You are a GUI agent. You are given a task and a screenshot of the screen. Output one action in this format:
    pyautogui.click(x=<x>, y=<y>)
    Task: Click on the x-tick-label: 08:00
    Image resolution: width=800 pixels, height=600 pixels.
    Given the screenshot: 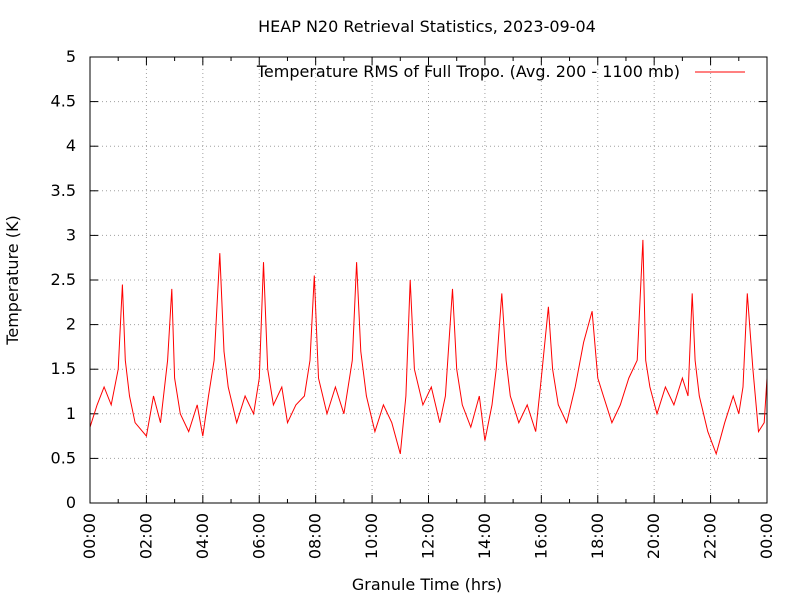 What is the action you would take?
    pyautogui.click(x=315, y=536)
    